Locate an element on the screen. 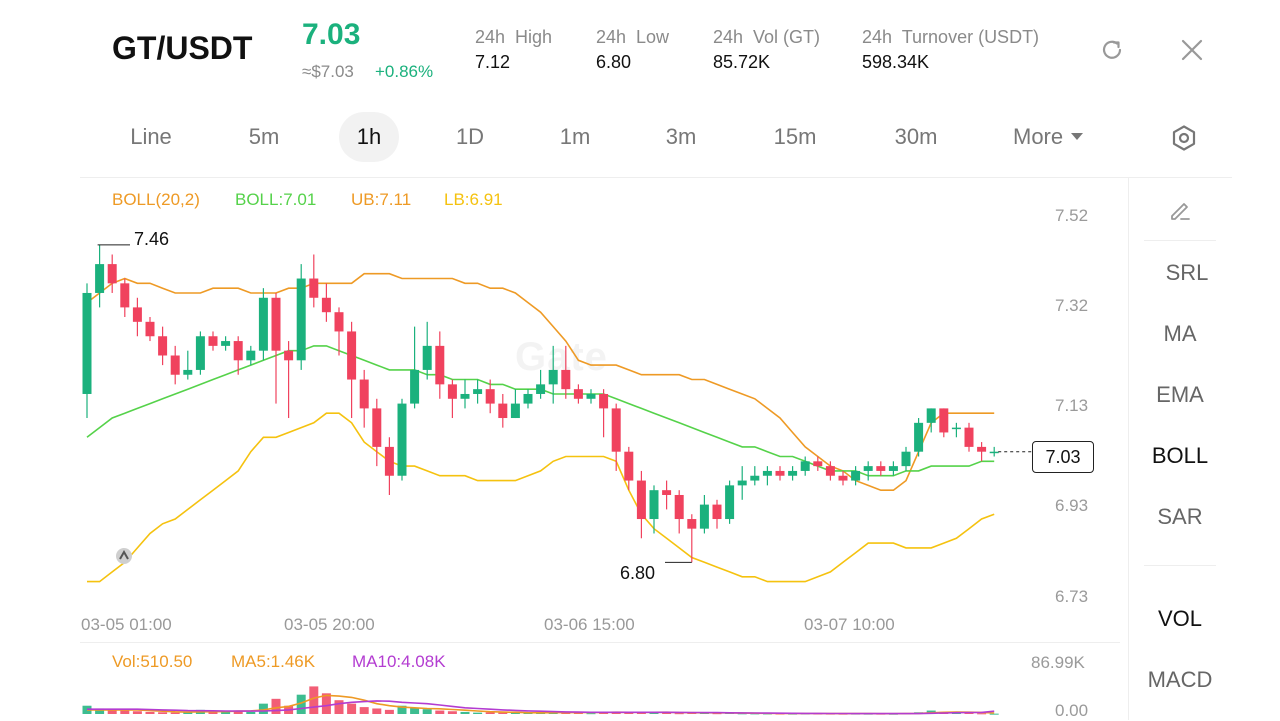  tab-1h: 1h is located at coordinates (369, 137).